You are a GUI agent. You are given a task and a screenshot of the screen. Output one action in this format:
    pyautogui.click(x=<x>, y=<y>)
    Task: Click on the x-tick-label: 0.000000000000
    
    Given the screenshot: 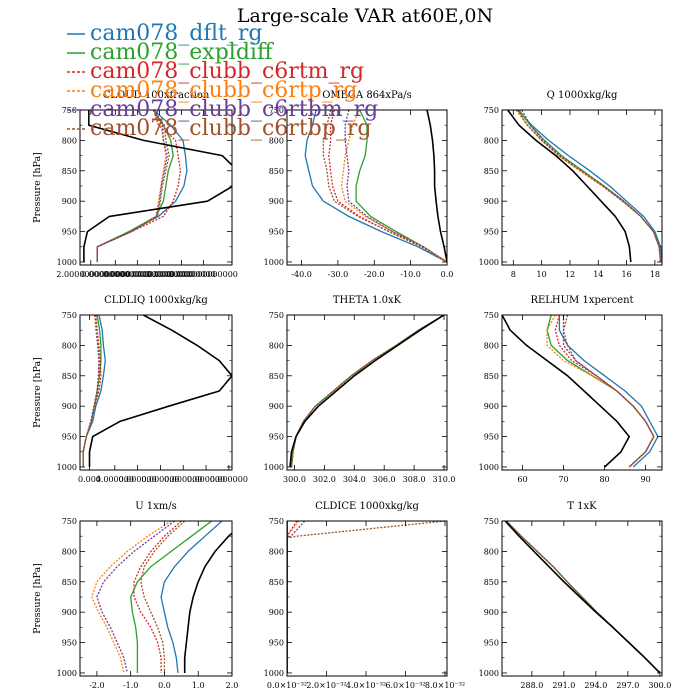 What is the action you would take?
    pyautogui.click(x=203, y=274)
    